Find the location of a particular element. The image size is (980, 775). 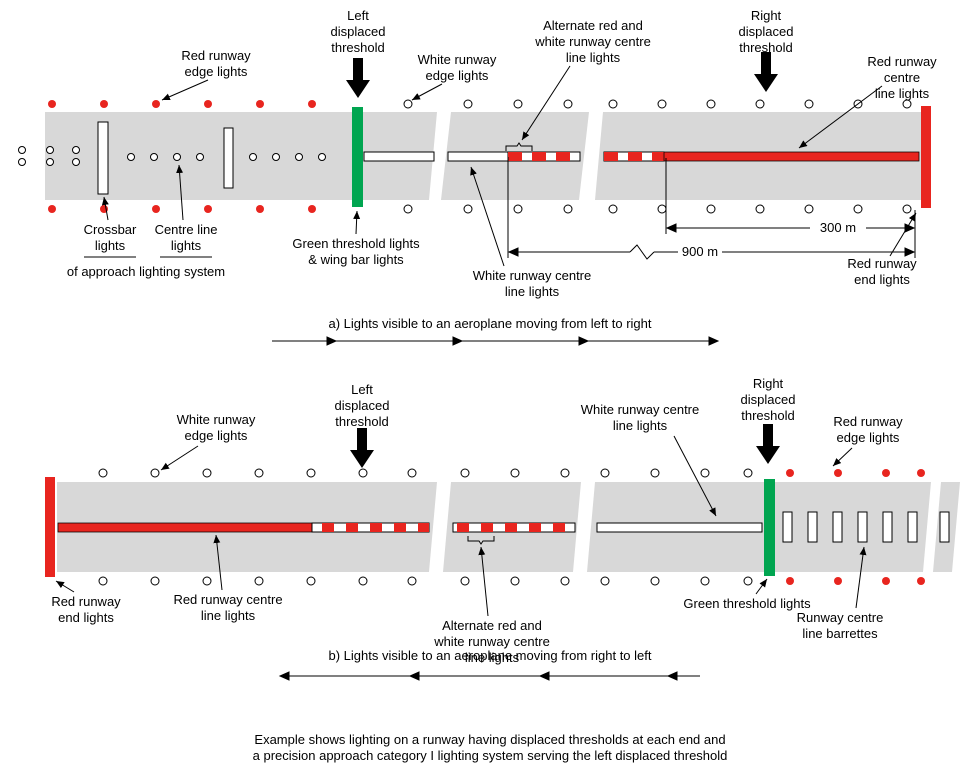

label-centre-line-lights-a: Centre line lights is located at coordinates (186, 237).